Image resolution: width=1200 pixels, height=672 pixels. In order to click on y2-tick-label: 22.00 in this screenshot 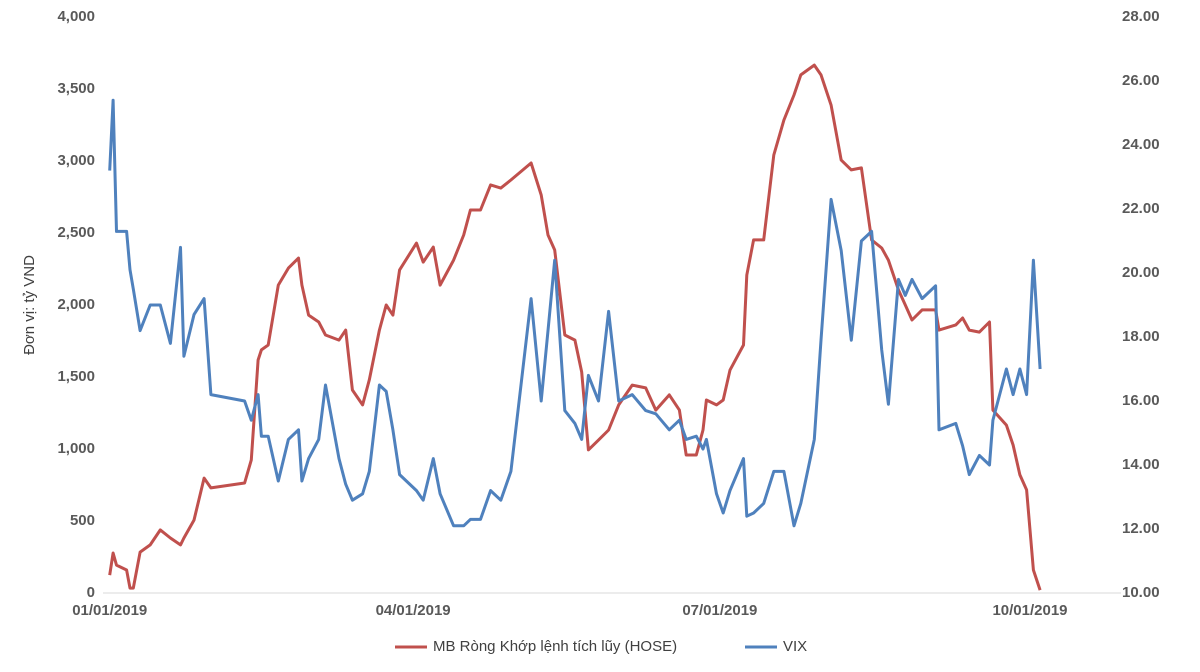, I will do `click(1141, 208)`.